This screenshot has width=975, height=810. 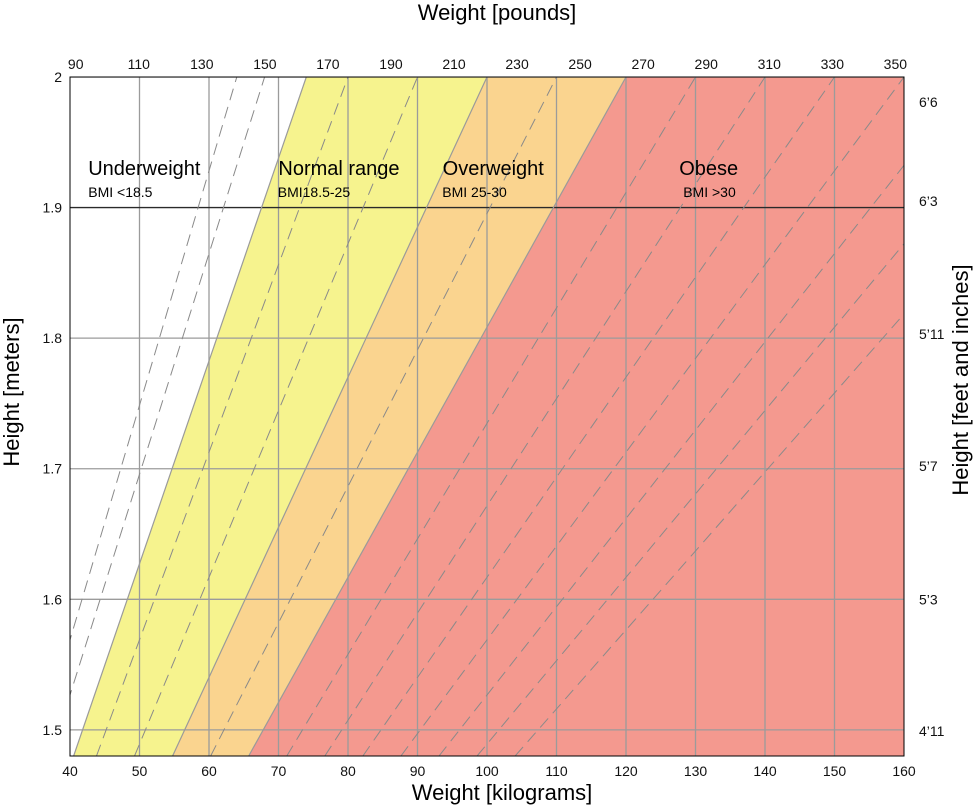 What do you see at coordinates (70, 771) in the screenshot?
I see `x-tick-label: 40` at bounding box center [70, 771].